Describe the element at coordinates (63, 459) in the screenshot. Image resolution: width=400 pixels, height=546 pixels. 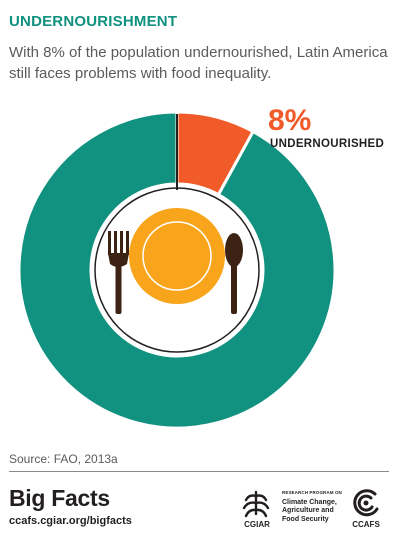
I see `source-note: Source: FAO, 2013a` at that location.